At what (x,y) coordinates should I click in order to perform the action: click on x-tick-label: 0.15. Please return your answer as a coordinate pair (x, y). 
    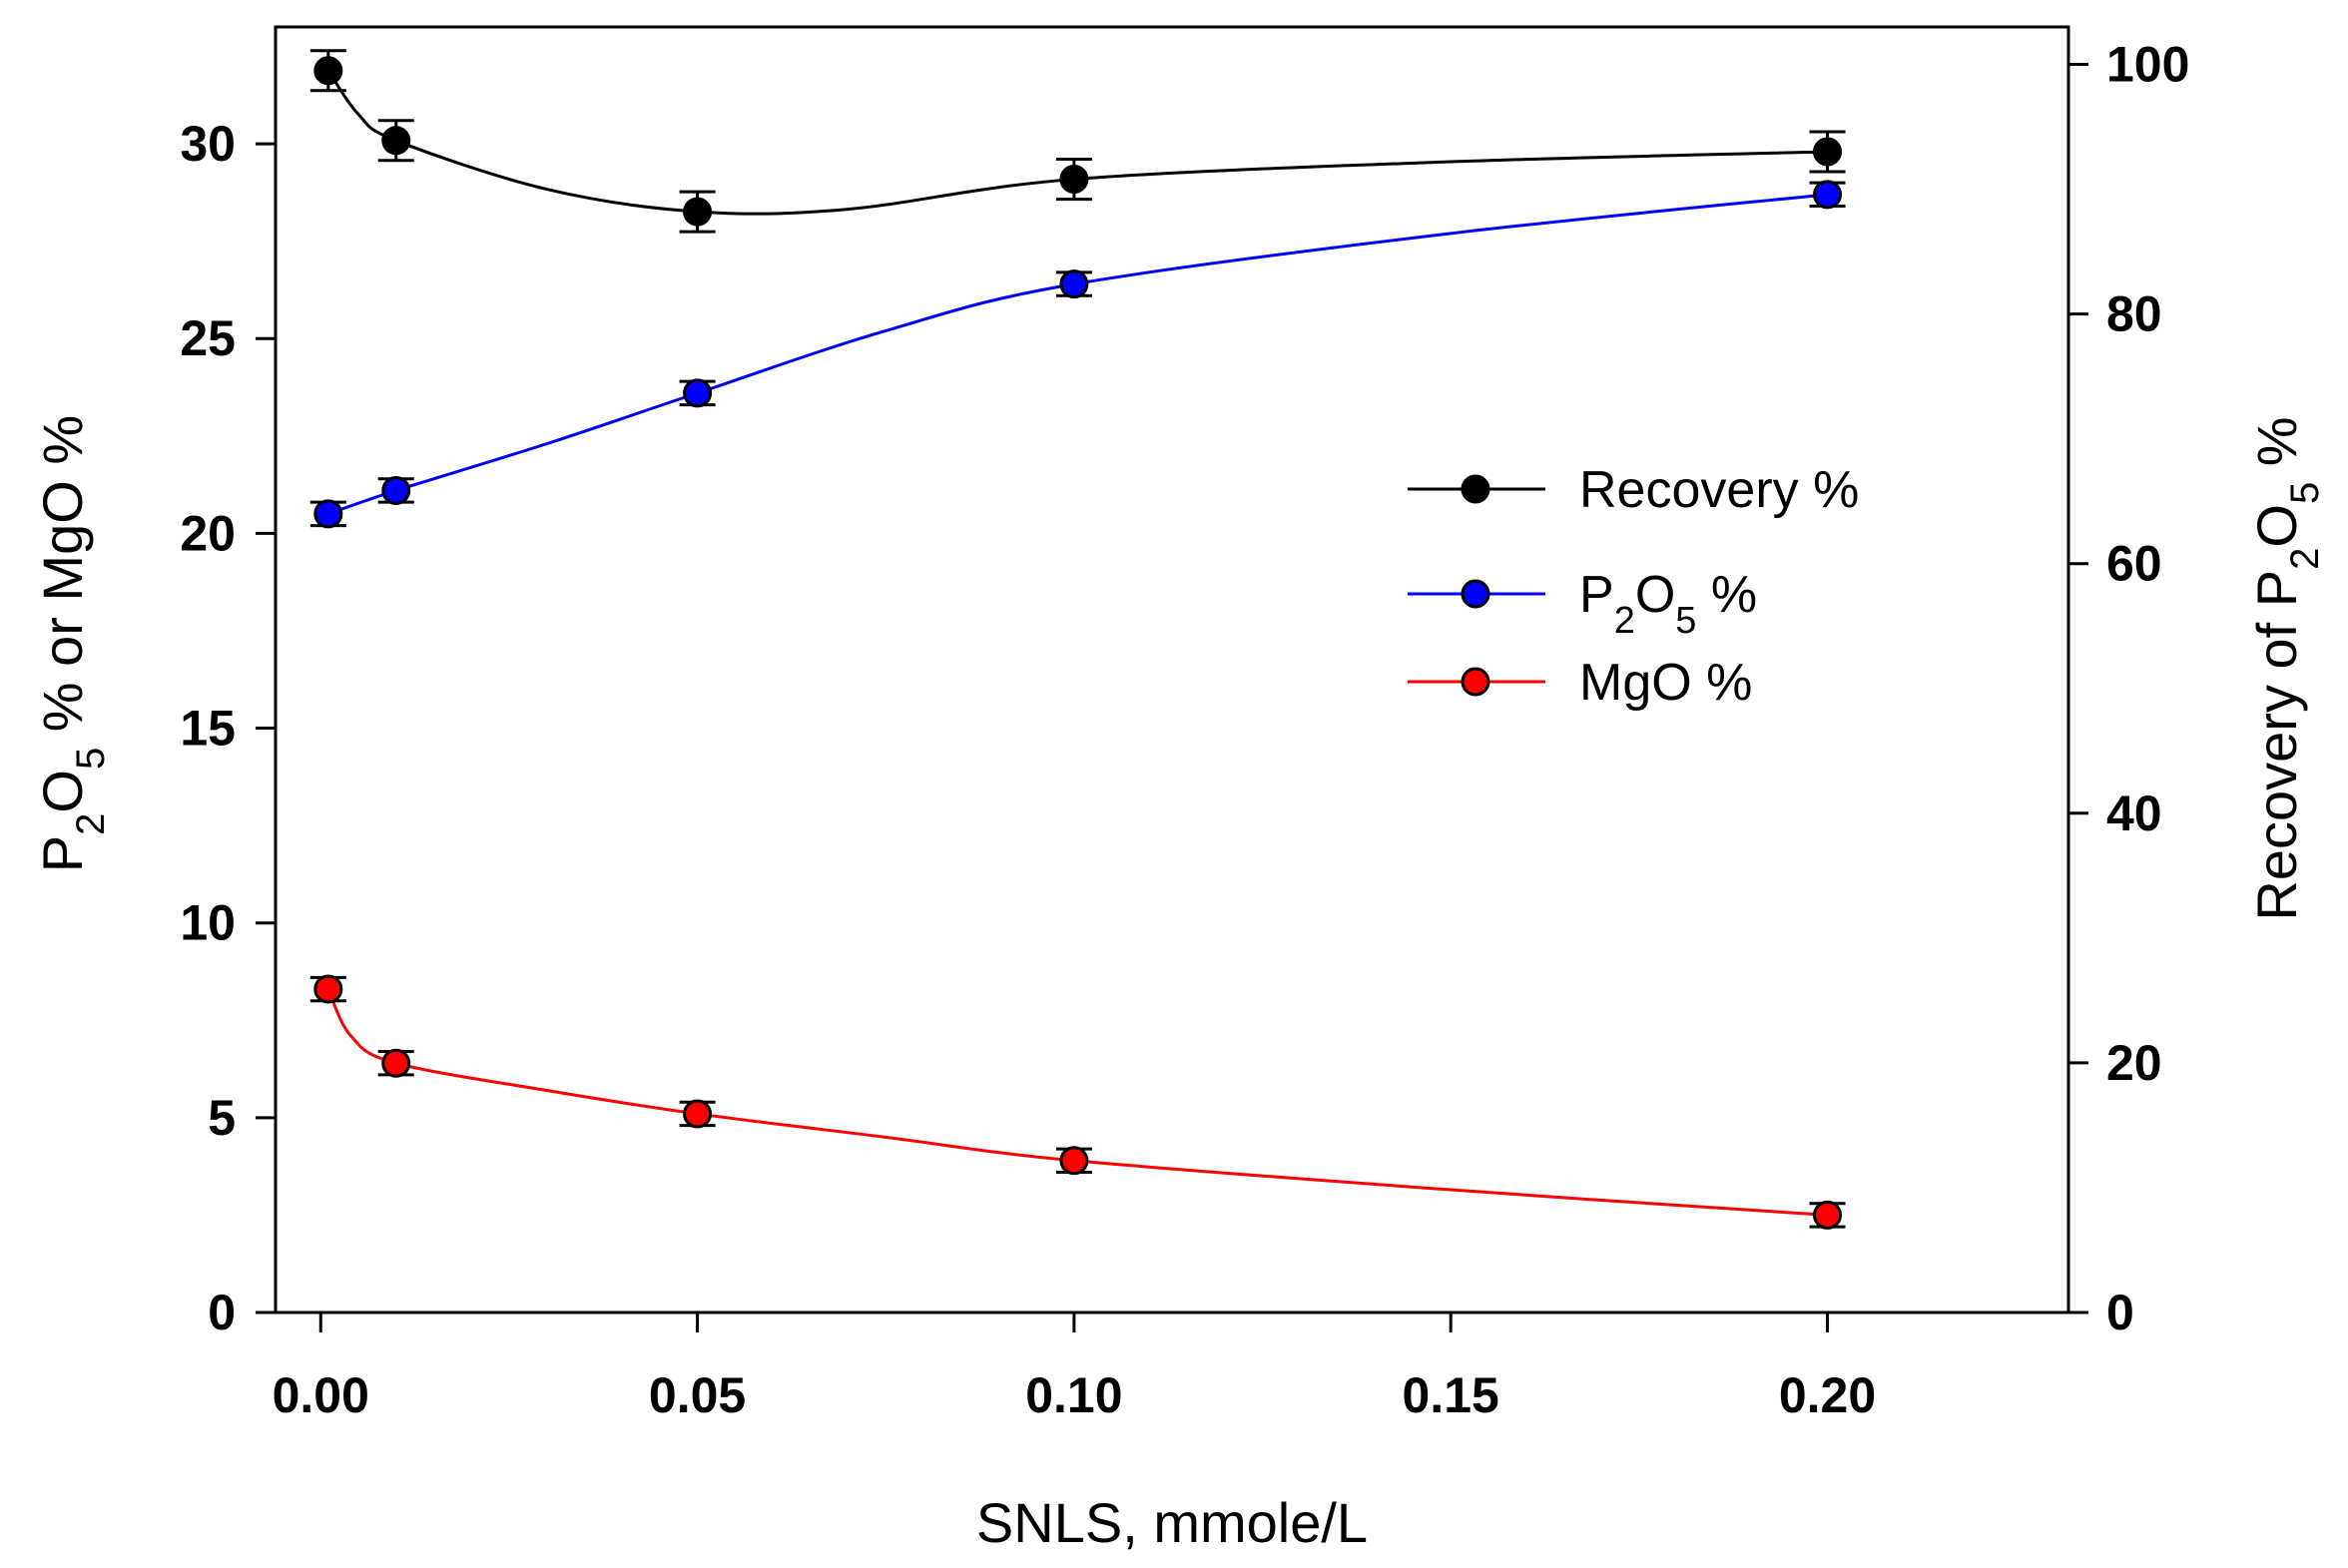
    Looking at the image, I should click on (1451, 1395).